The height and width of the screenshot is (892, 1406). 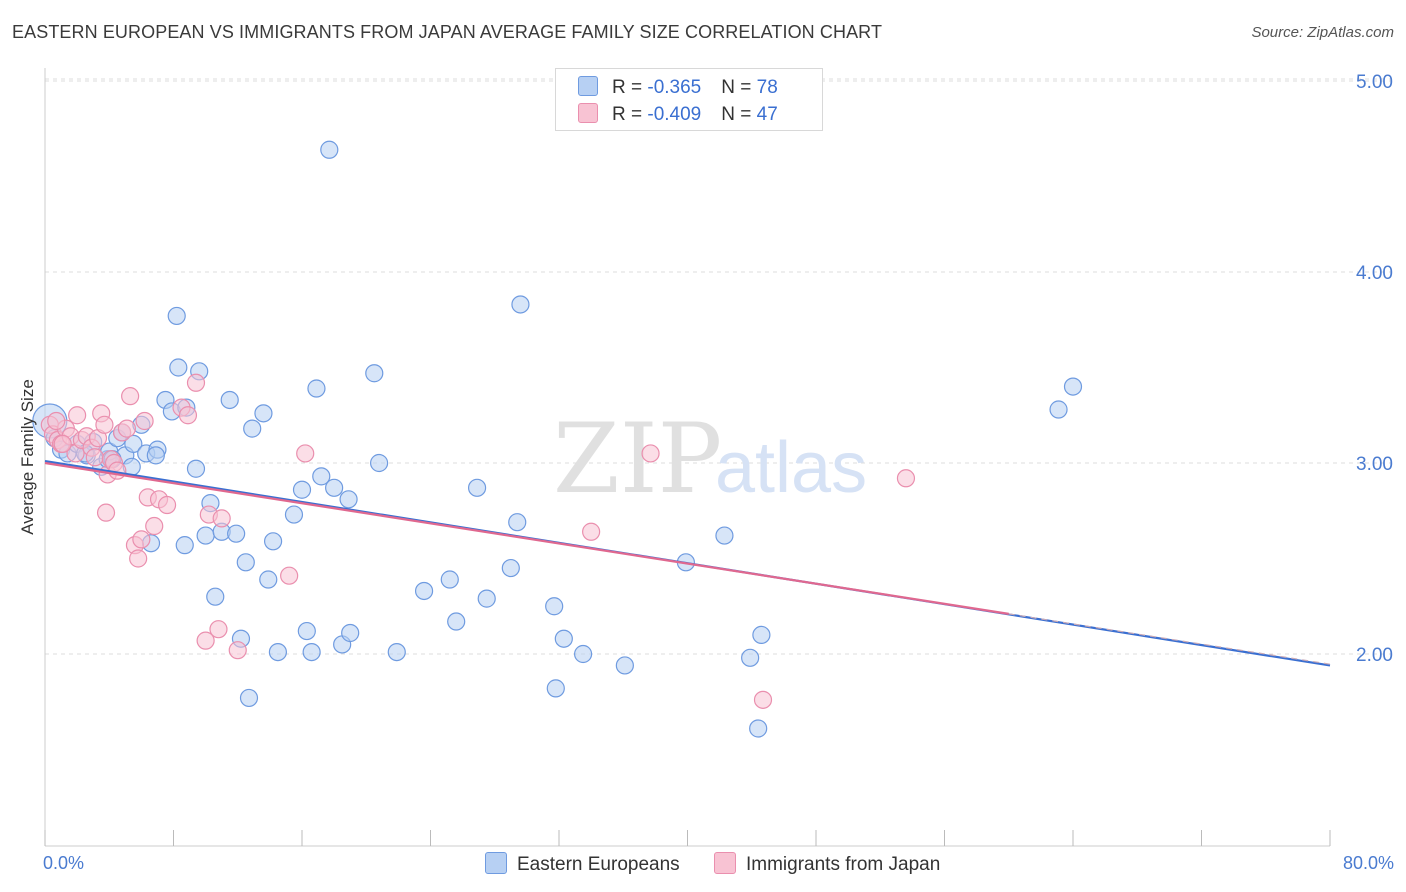 I want to click on legend-n-value: 78, so click(x=767, y=87).